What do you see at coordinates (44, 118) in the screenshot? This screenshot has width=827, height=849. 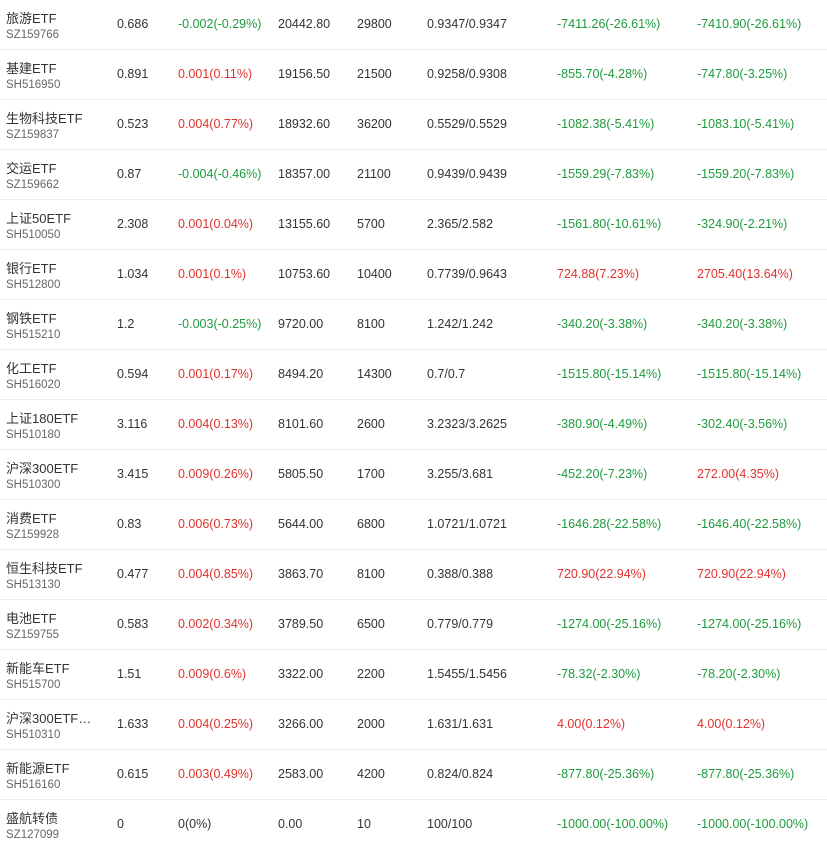 I see `holding-name: 生物科技ETF` at bounding box center [44, 118].